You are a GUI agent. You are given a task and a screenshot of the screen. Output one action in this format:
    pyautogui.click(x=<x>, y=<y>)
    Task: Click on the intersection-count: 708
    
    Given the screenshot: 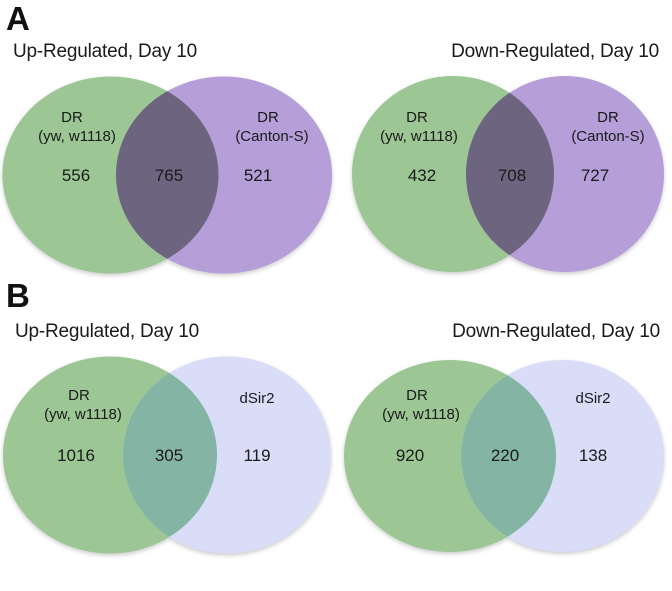 What is the action you would take?
    pyautogui.click(x=512, y=175)
    